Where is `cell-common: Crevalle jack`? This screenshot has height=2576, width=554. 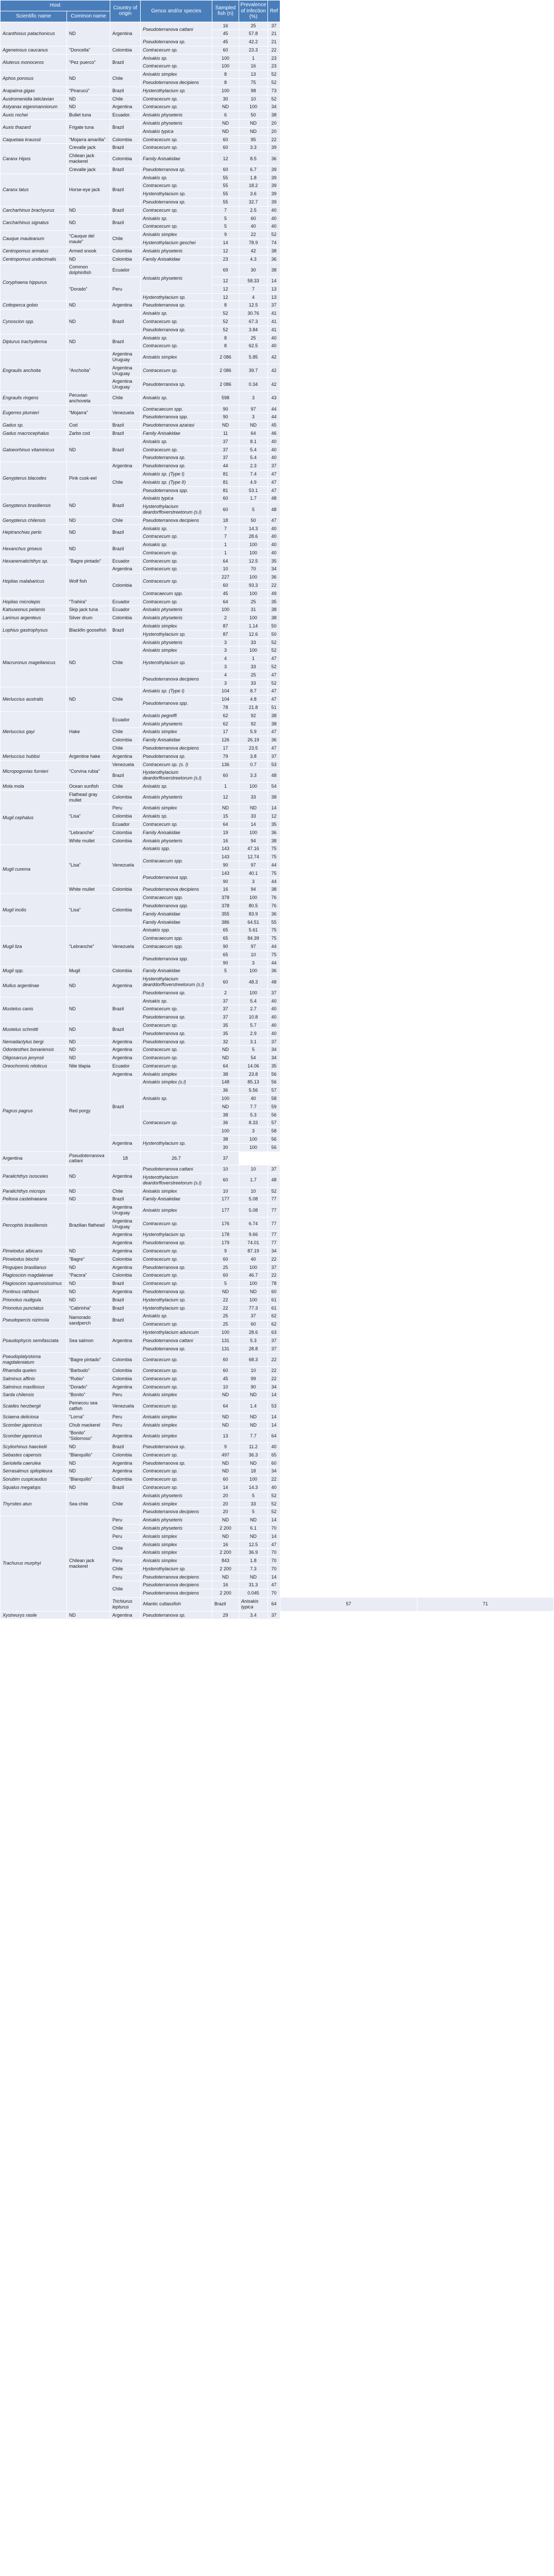
cell-common: Crevalle jack is located at coordinates (88, 148).